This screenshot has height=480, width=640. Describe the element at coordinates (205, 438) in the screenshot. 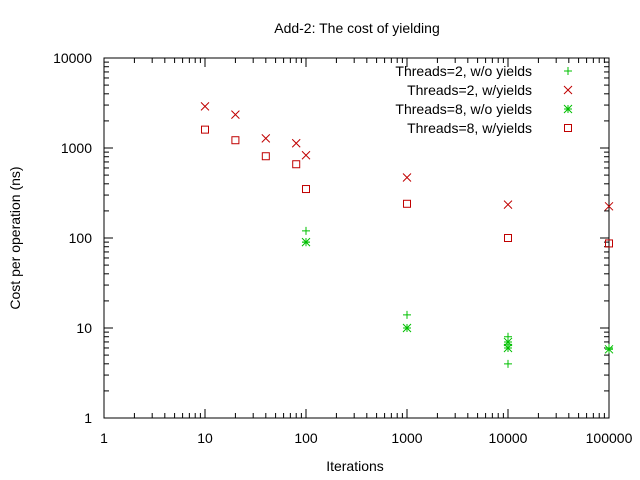

I see `x-tick-label: 10` at that location.